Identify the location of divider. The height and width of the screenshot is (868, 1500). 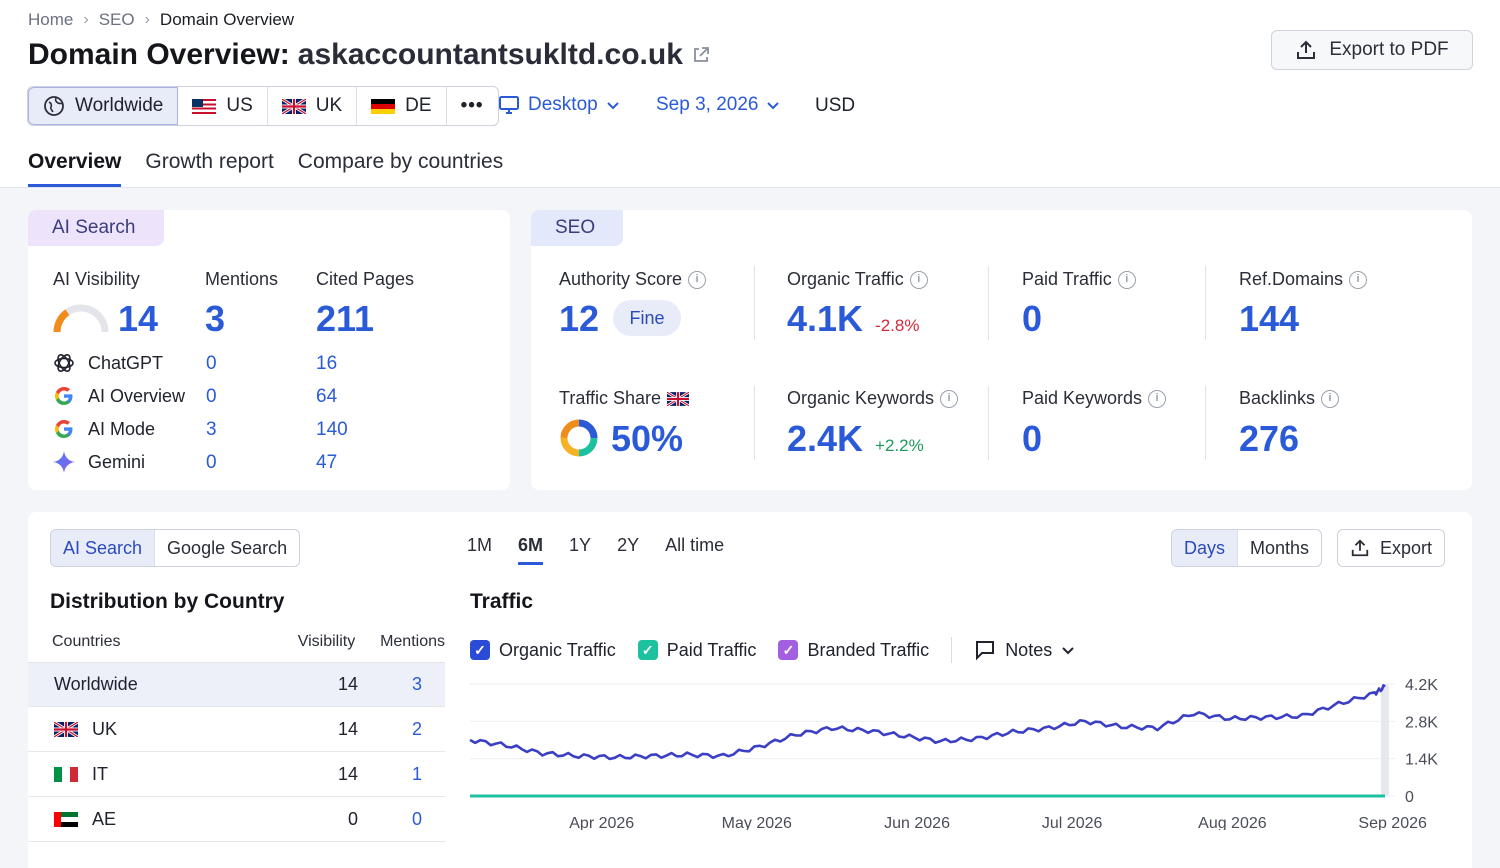
(754, 303).